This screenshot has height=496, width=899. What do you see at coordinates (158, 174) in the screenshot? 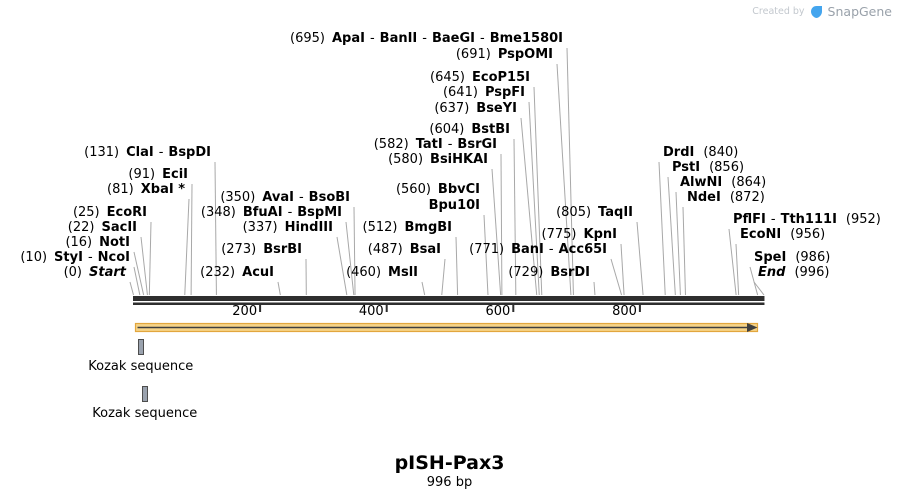
I see `site-label-ecii: (91) EciI` at bounding box center [158, 174].